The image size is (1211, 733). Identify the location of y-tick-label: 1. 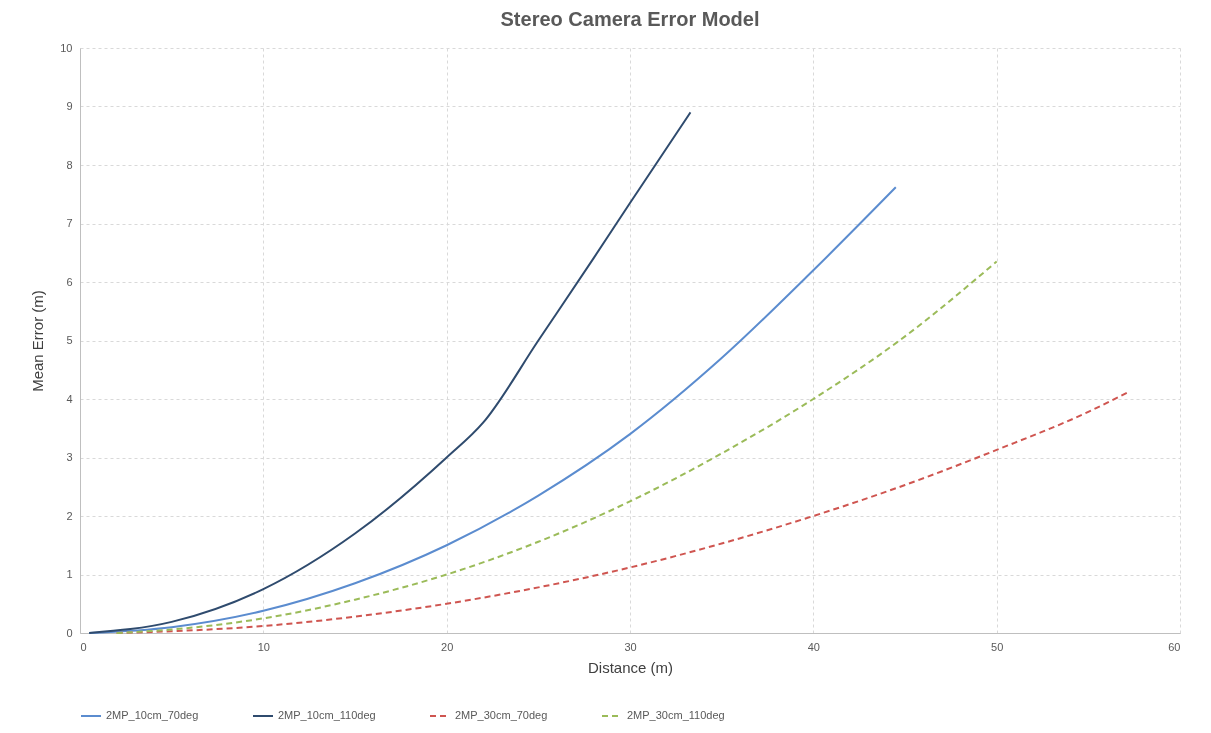
(69, 574).